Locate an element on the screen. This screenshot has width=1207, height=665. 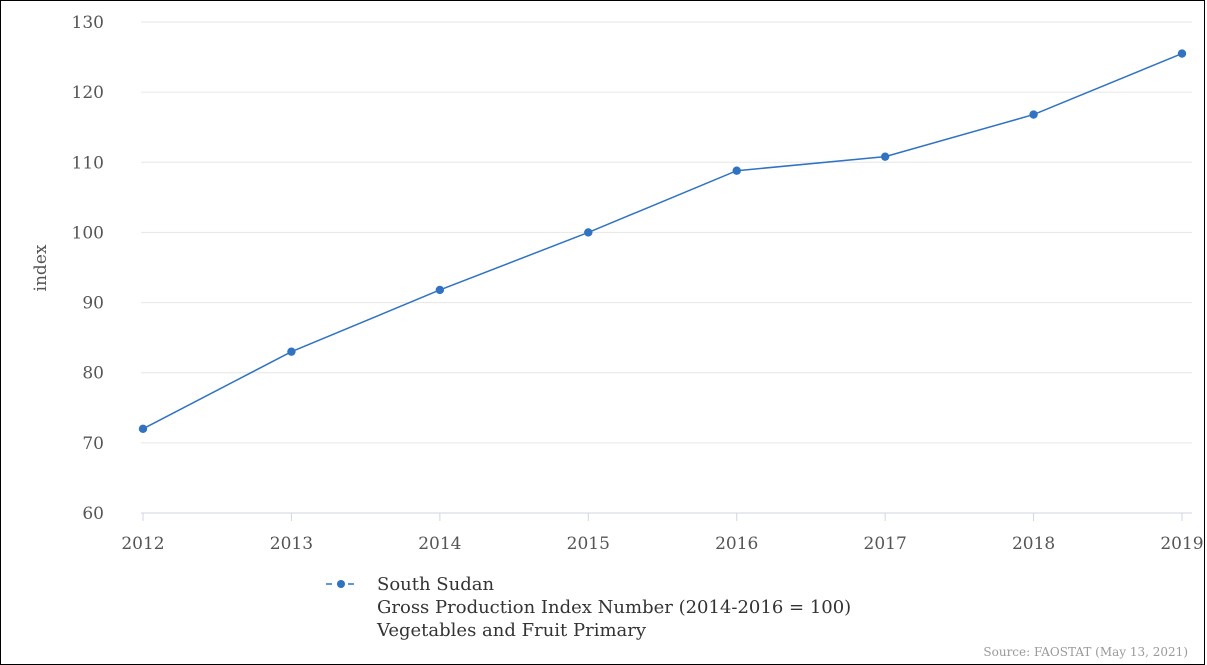
x-tick-label: 2015 is located at coordinates (588, 544).